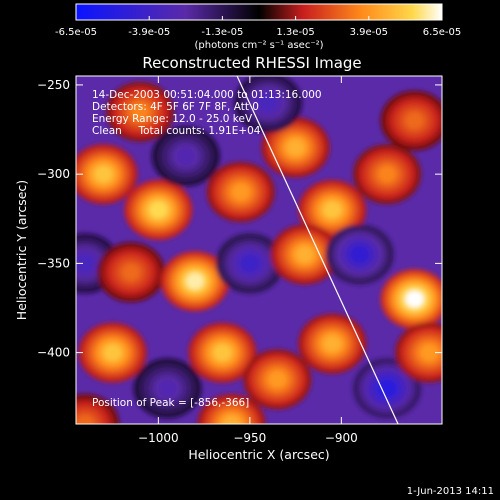  I want to click on info-clean-counts: Clean Total counts: 1.91E+04, so click(176, 131).